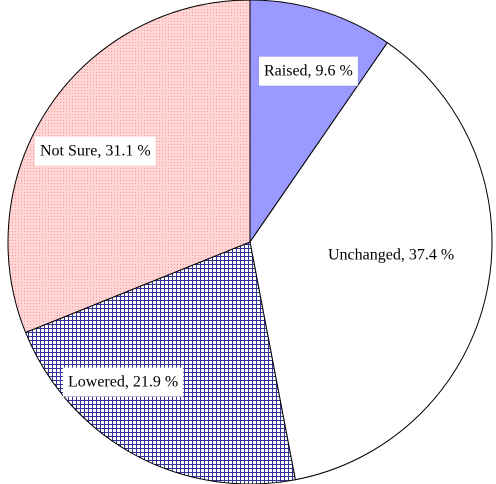 The height and width of the screenshot is (484, 496). I want to click on data-label: Raised, 9.6 %, so click(308, 71).